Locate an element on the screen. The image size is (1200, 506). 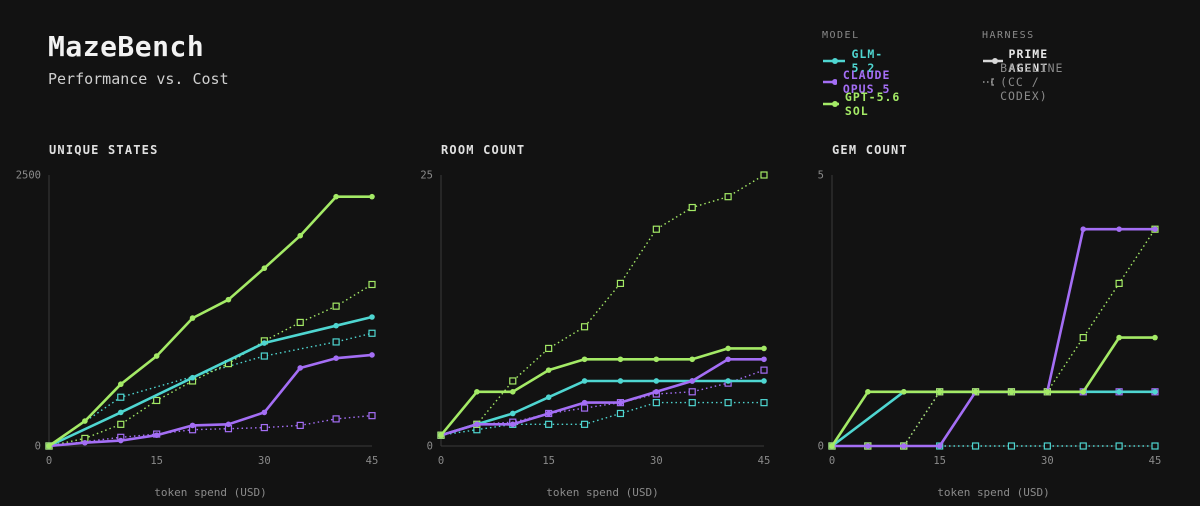
chart-title: UNIQUE STATES is located at coordinates (104, 150).